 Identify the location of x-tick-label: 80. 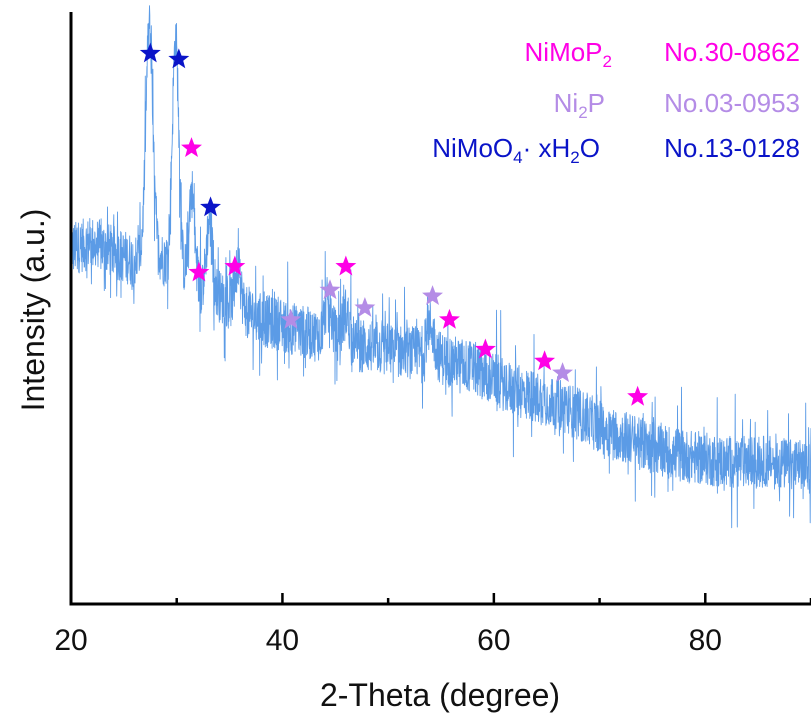
(705, 640).